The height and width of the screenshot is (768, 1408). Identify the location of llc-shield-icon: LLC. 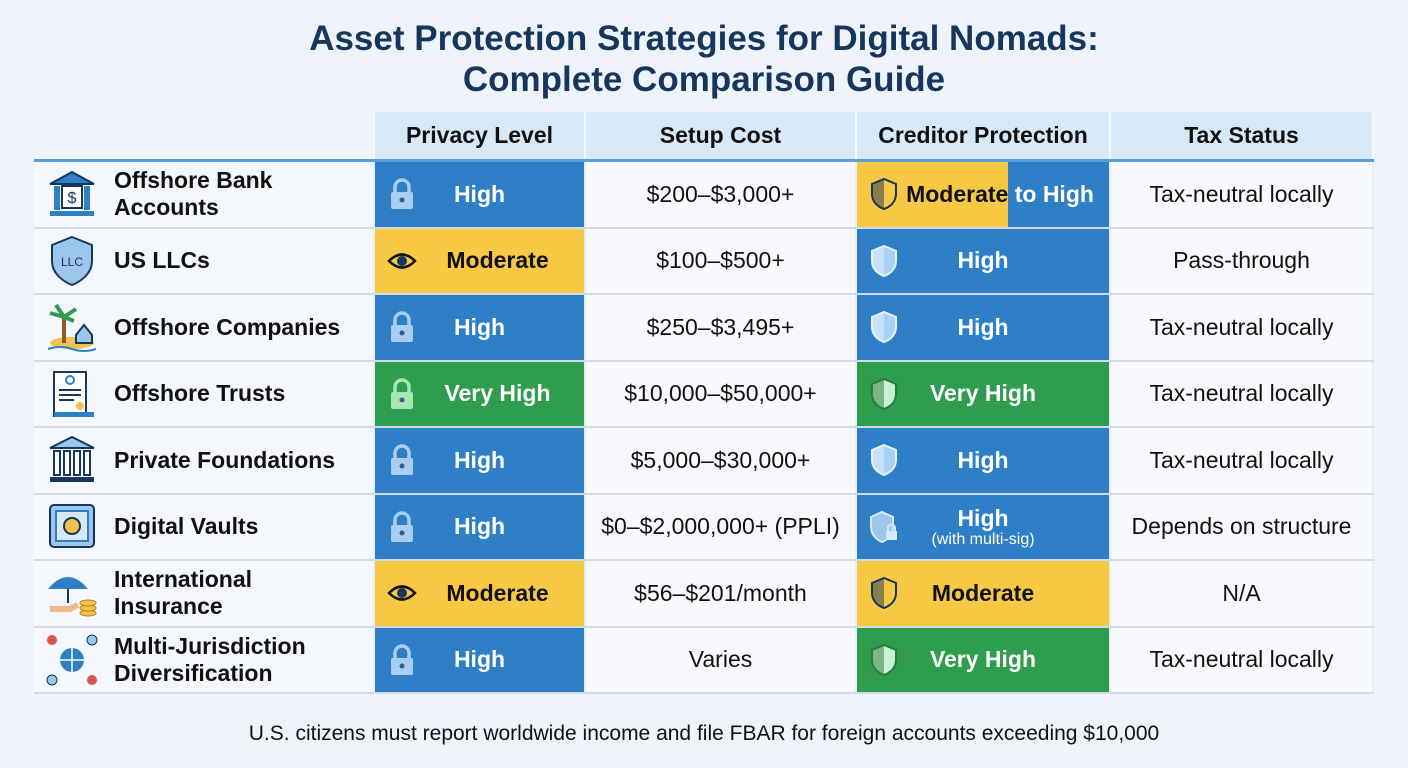
(72, 261).